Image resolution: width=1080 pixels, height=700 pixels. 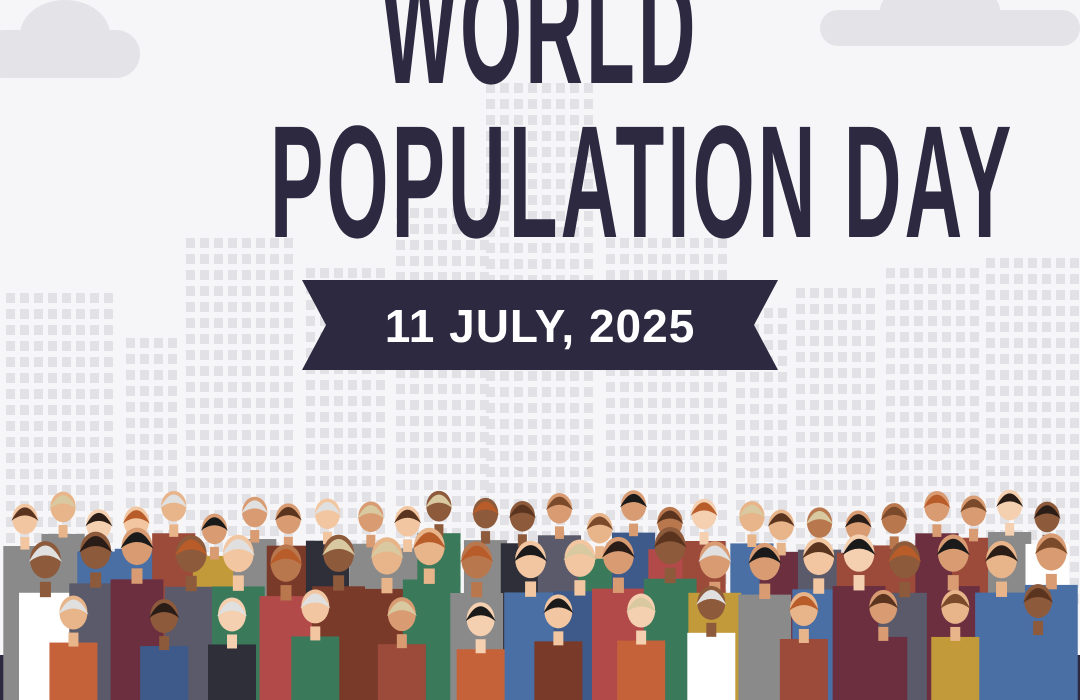 I want to click on date-label: 11 JULY, 2025, so click(x=540, y=326).